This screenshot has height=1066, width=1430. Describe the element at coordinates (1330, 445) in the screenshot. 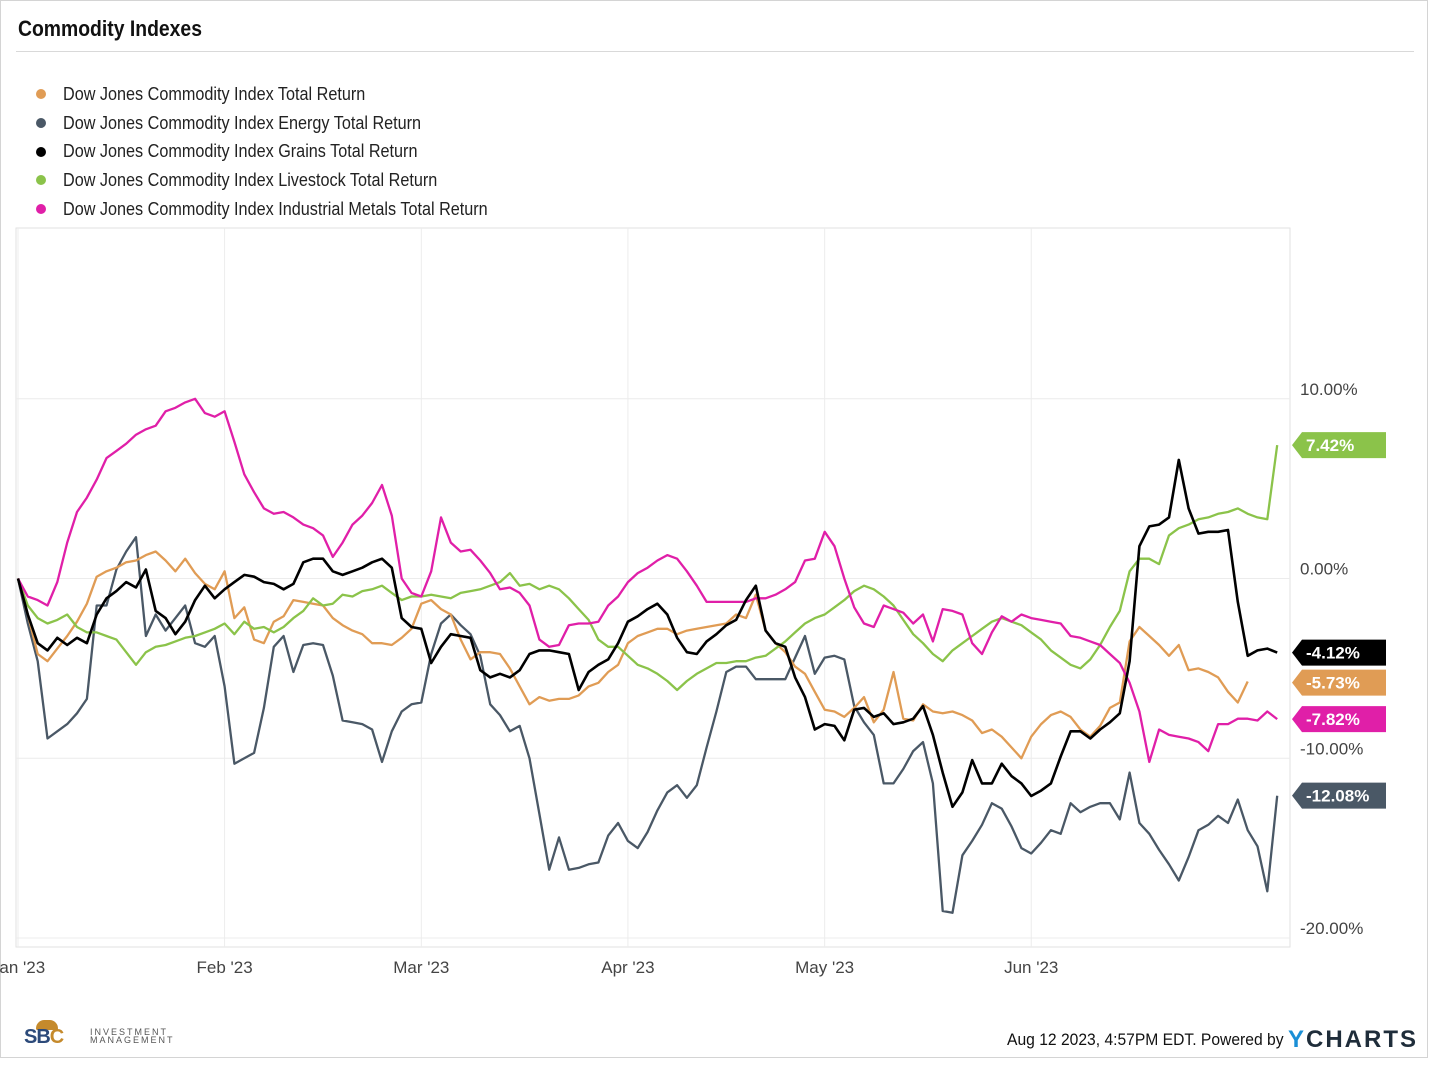

I see `end-label-text: 7.42%` at that location.